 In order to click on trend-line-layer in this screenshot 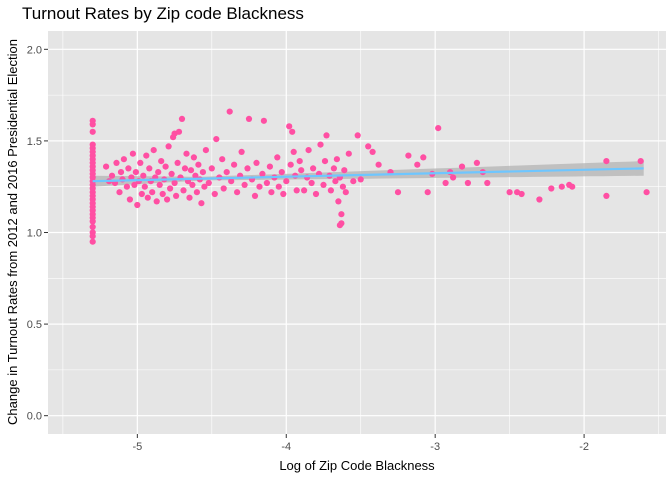, I will do `click(368, 175)`.